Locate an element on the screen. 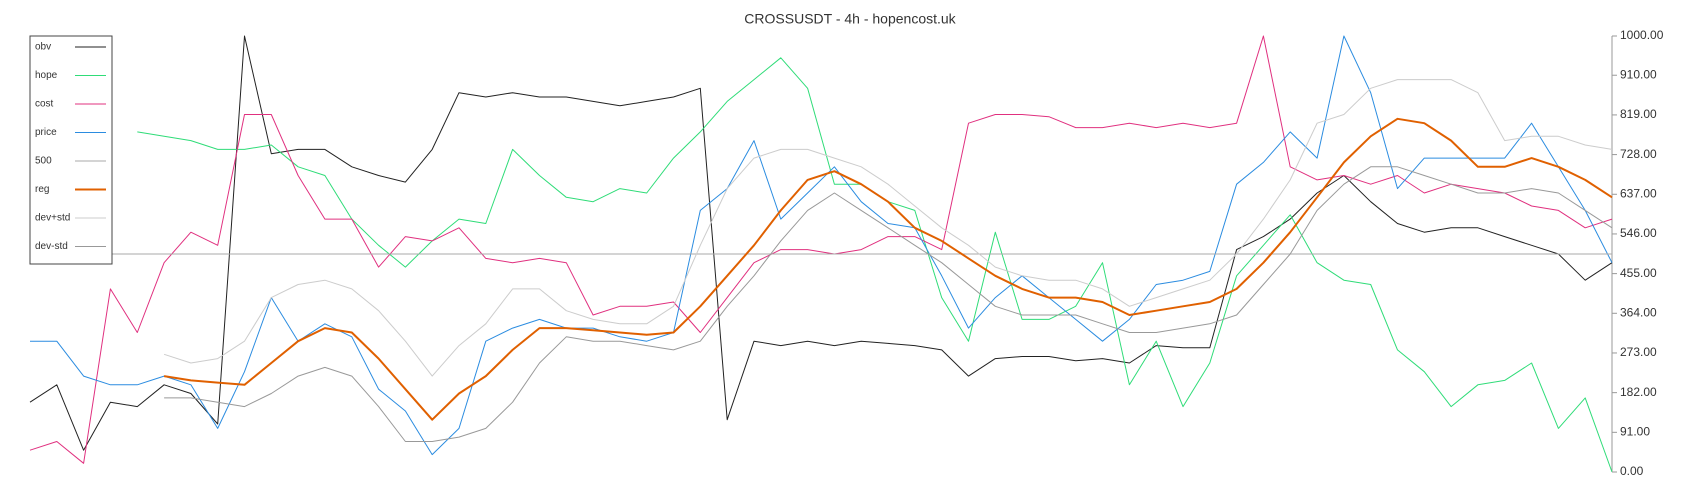 This screenshot has width=1700, height=500. y-tick-label: 637.00 is located at coordinates (1638, 193).